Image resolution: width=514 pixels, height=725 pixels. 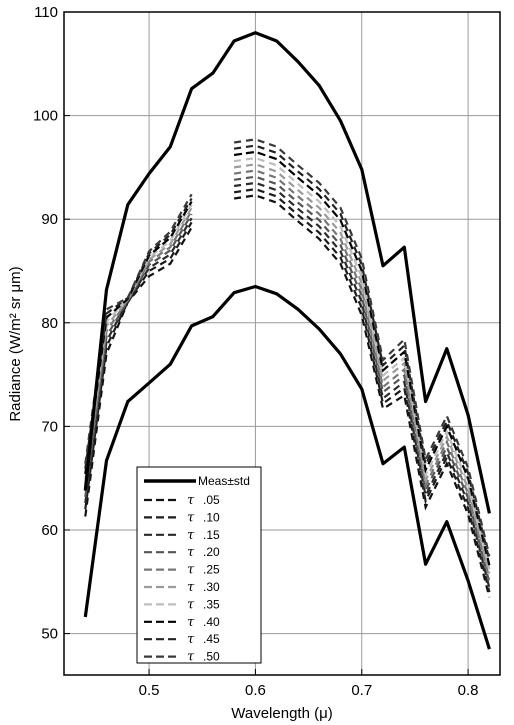 What do you see at coordinates (182, 579) in the screenshot?
I see `legend-items: τ .05 τ .10 τ .15 τ .20 τ .25 τ .30 τ .35 τ .40 τ .45 τ .50` at bounding box center [182, 579].